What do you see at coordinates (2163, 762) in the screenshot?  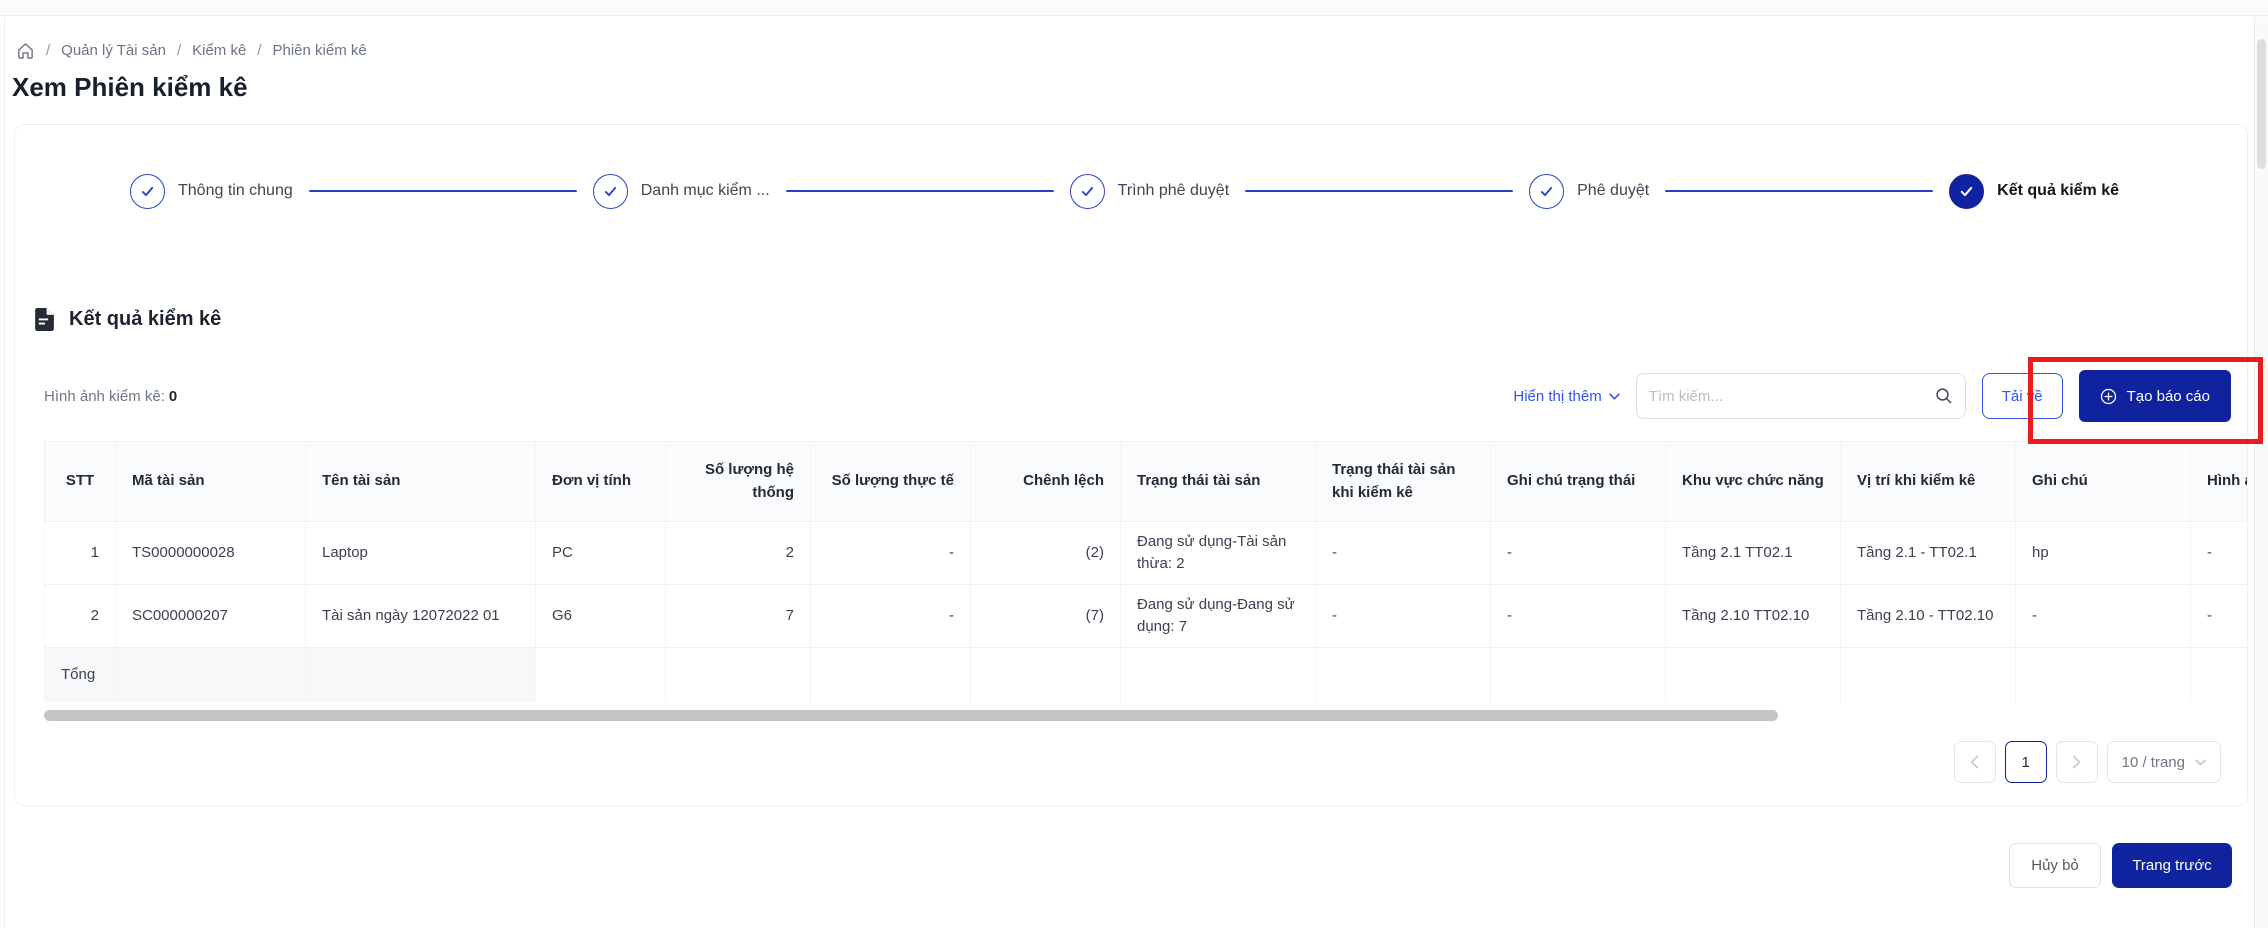 I see `page-size-select: 10 / trang` at bounding box center [2163, 762].